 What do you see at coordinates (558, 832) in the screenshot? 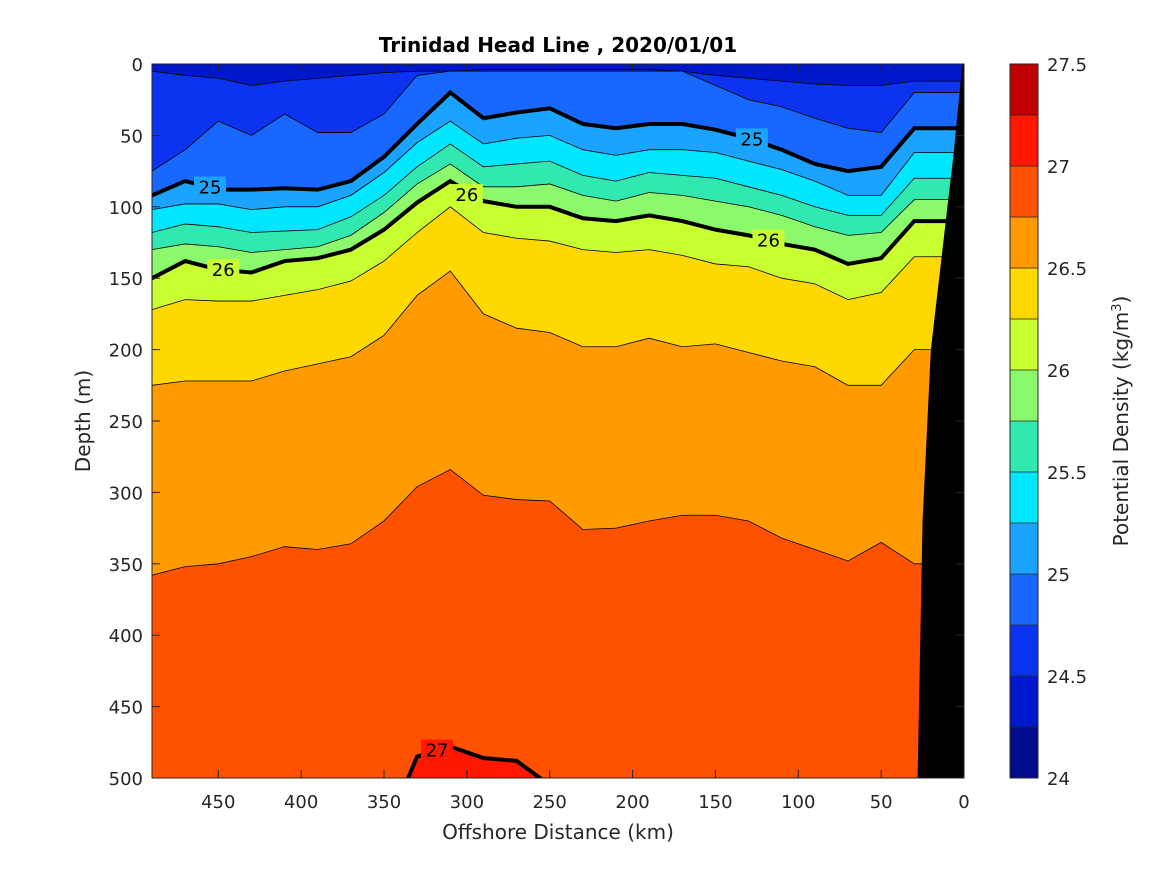
I see `x-axis-title: Offshore Distance (km)` at bounding box center [558, 832].